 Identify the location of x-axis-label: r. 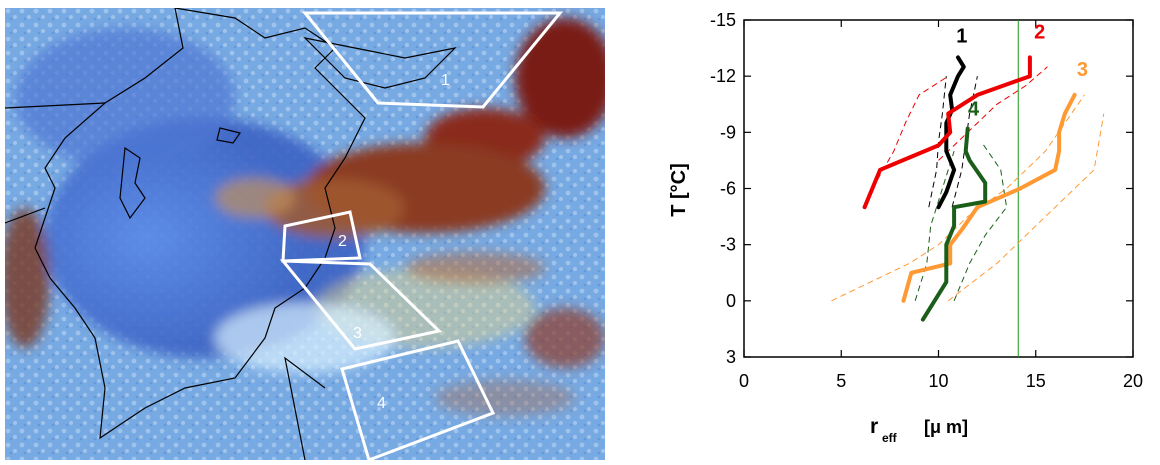
(874, 426).